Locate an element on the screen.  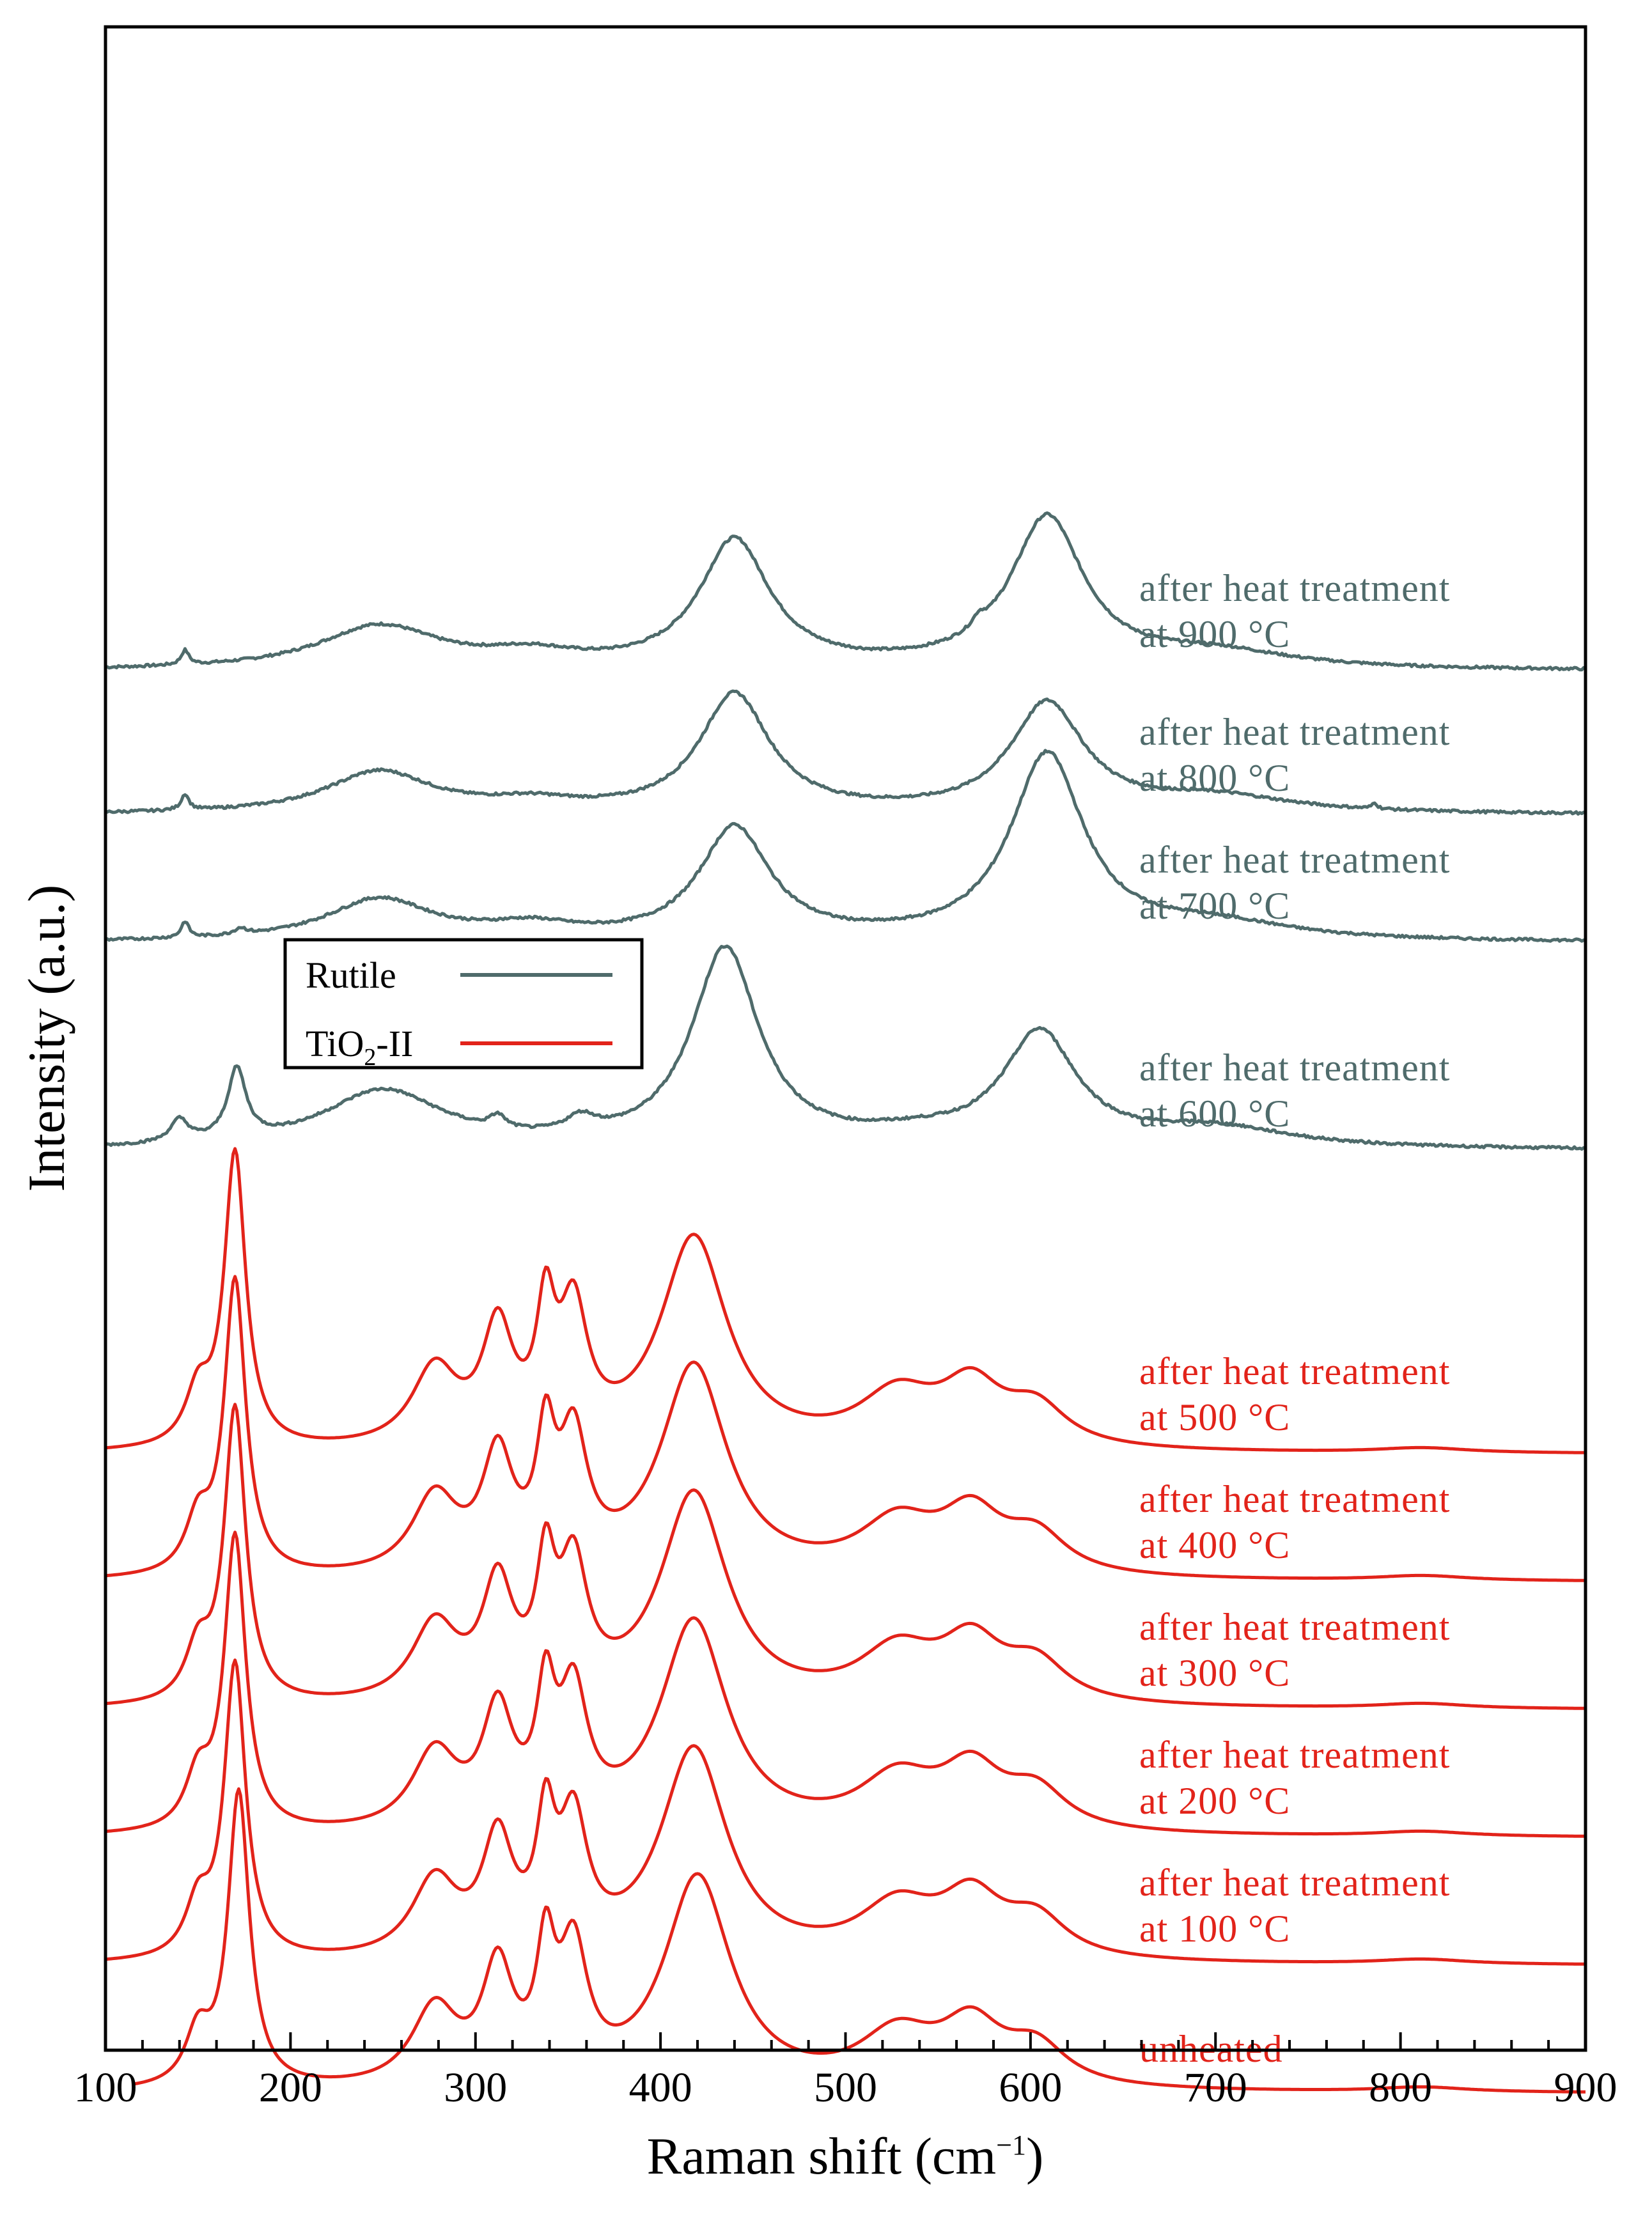
series-label-0: after heat treatment at 900 °C is located at coordinates (1294, 611).